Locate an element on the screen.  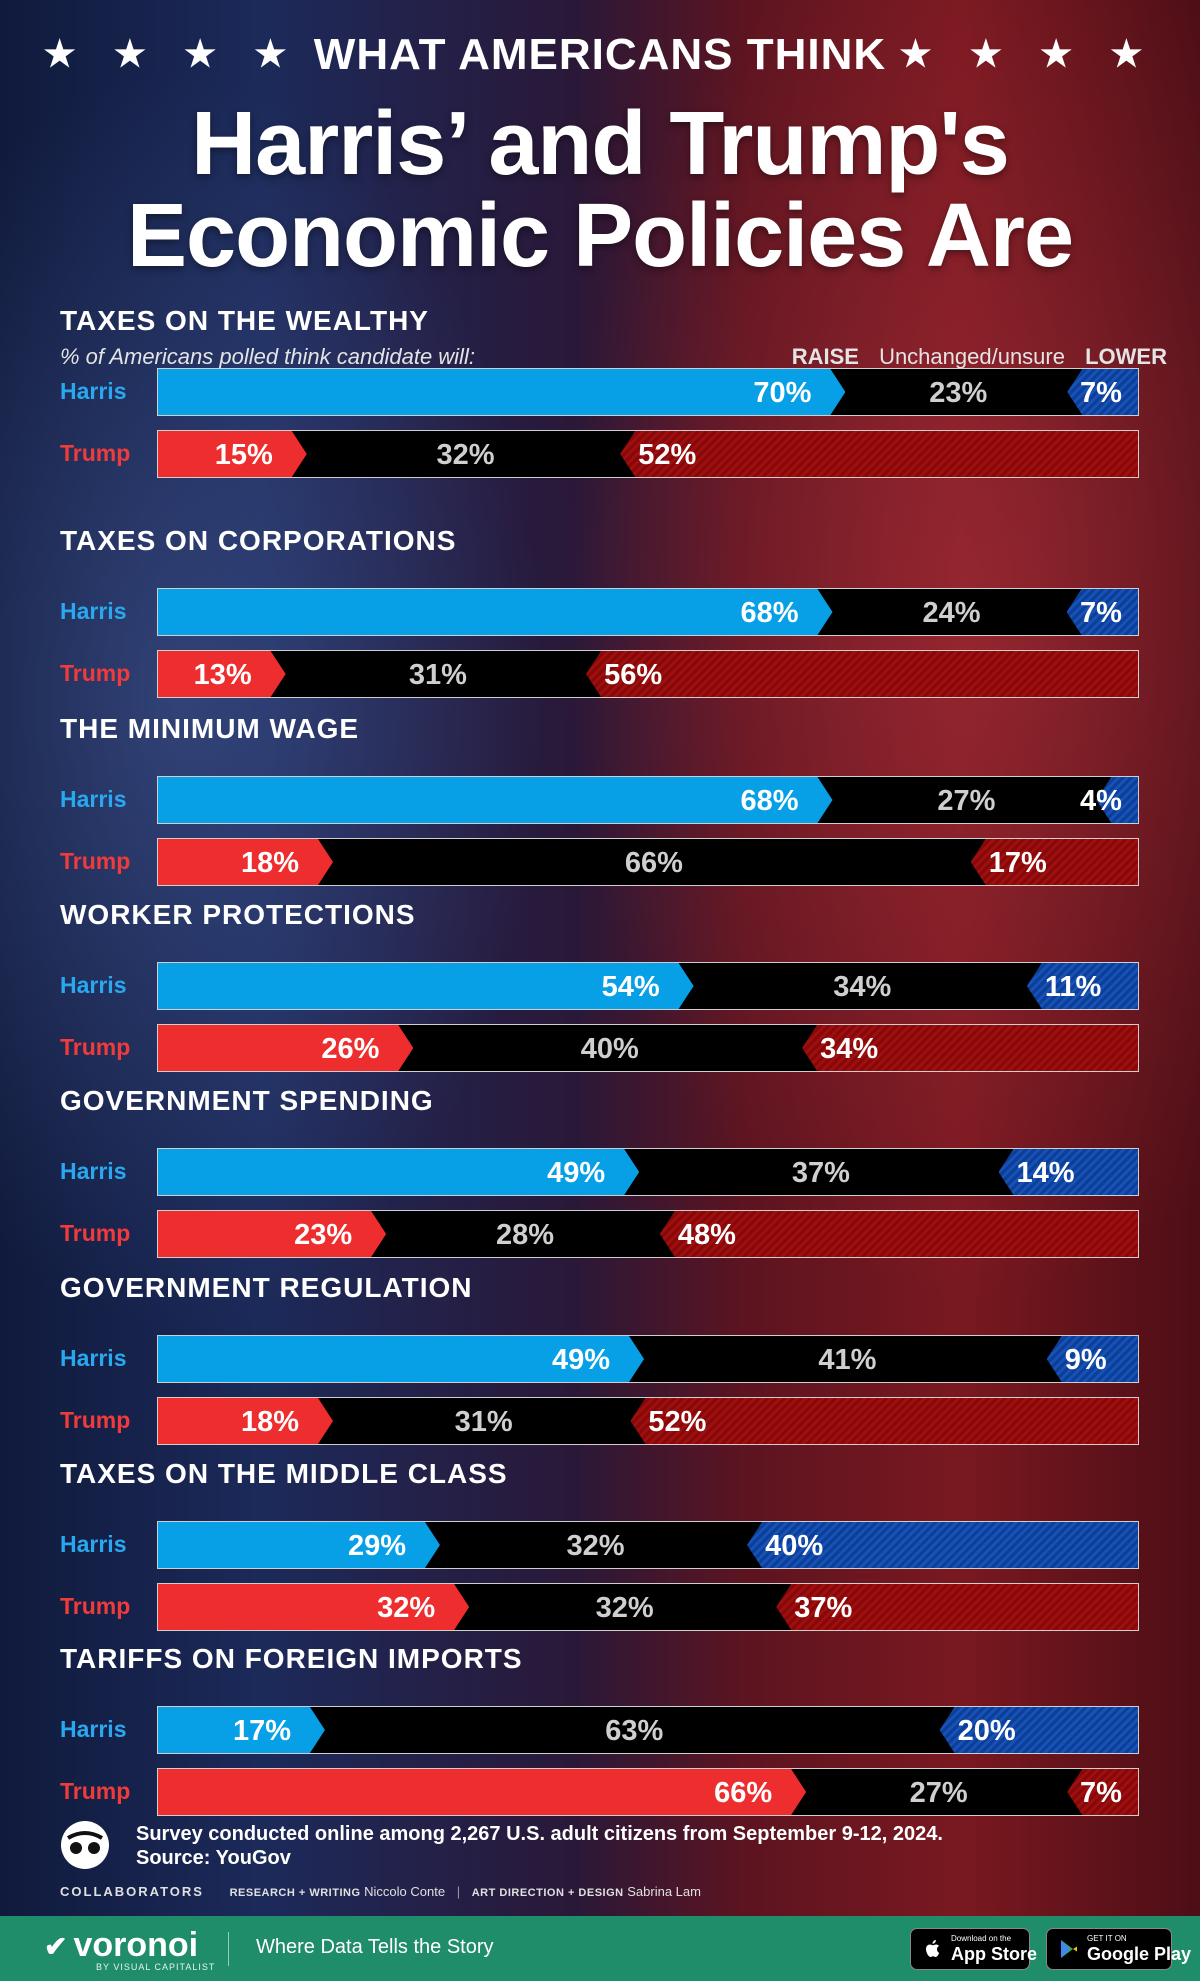
divider is located at coordinates (228, 1949).